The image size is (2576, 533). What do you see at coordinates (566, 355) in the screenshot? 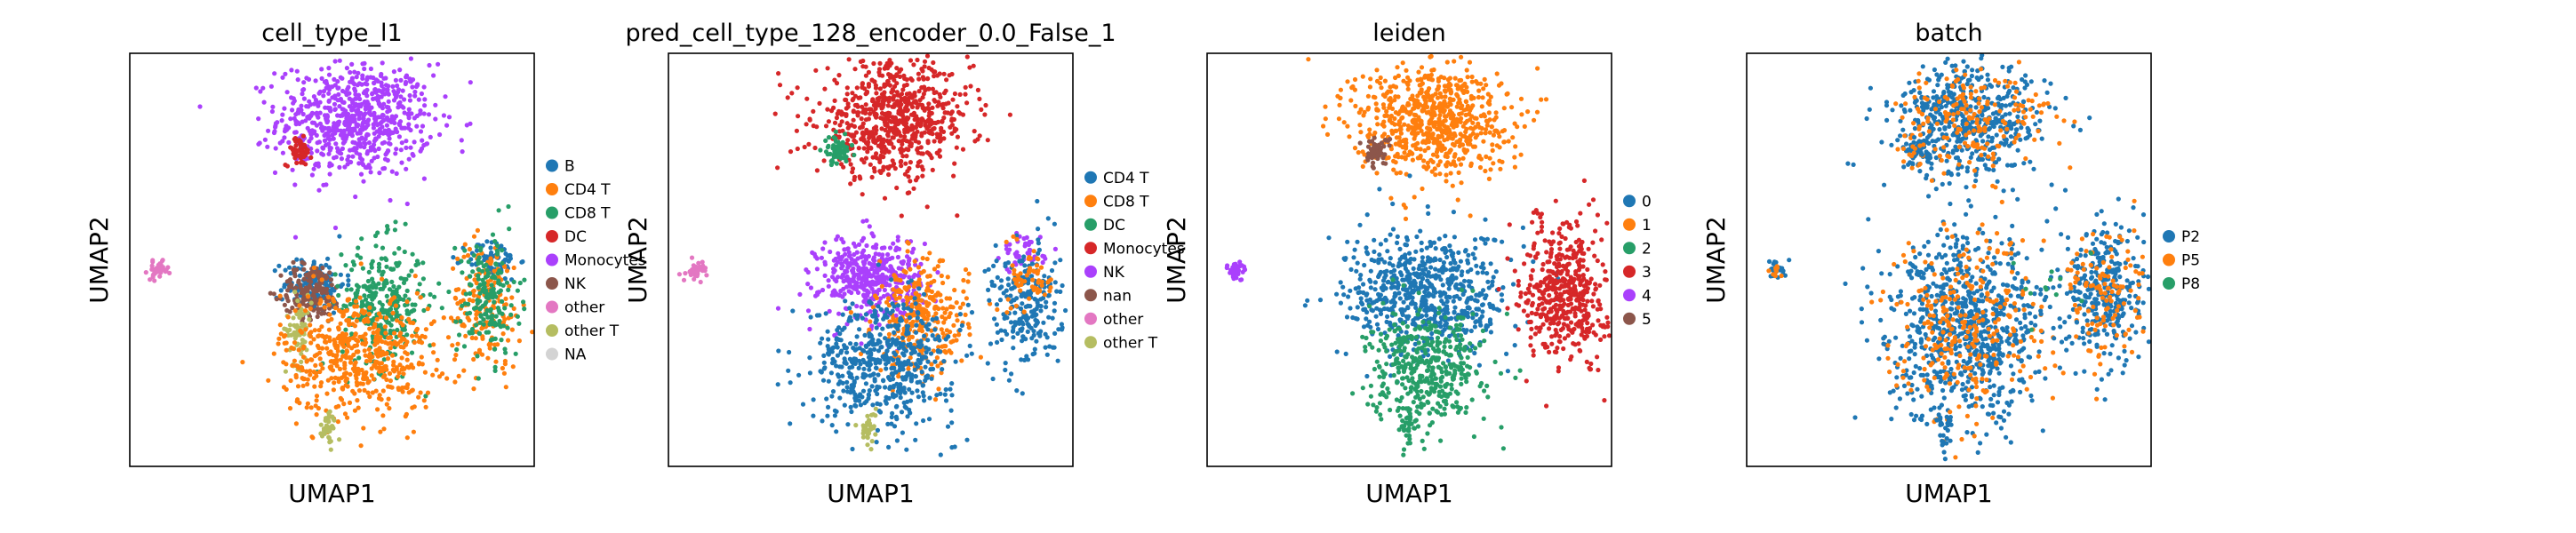
I see `legend-item: NA` at bounding box center [566, 355].